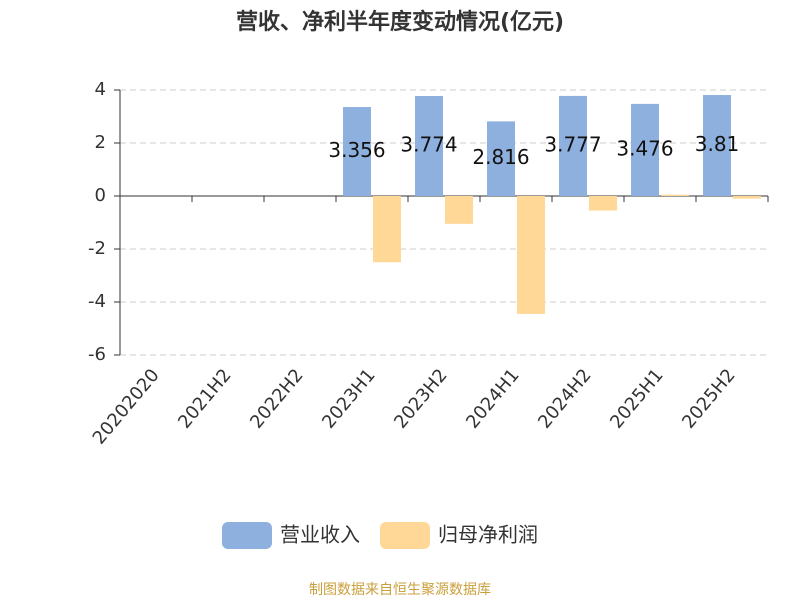 This screenshot has height=600, width=800. Describe the element at coordinates (320, 535) in the screenshot. I see `legend-label: 营业收入` at that location.